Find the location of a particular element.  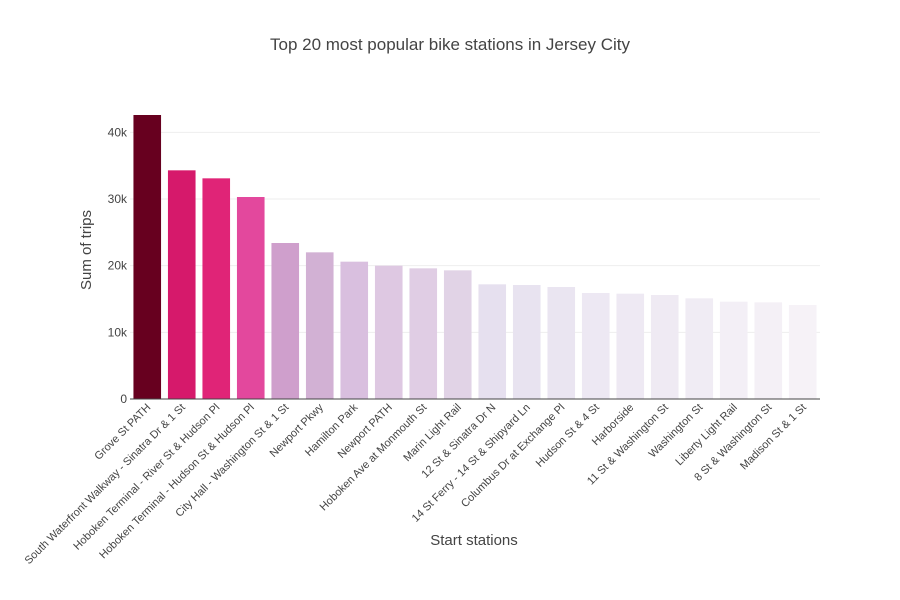

y-tick-label: 20k is located at coordinates (118, 266).